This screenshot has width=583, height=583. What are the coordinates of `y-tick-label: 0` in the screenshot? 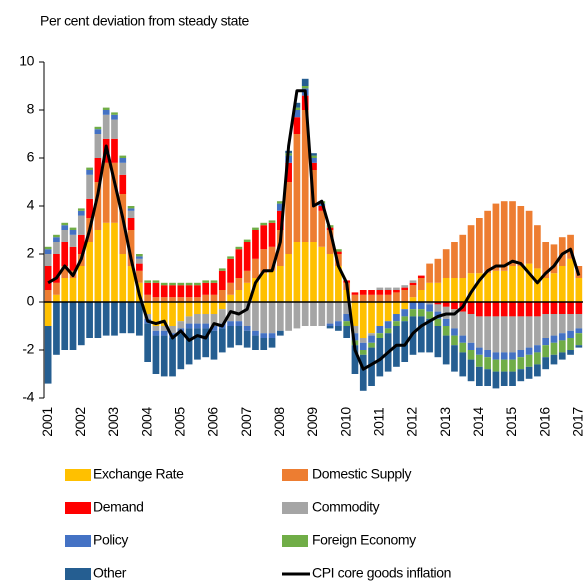 It's located at (31, 301).